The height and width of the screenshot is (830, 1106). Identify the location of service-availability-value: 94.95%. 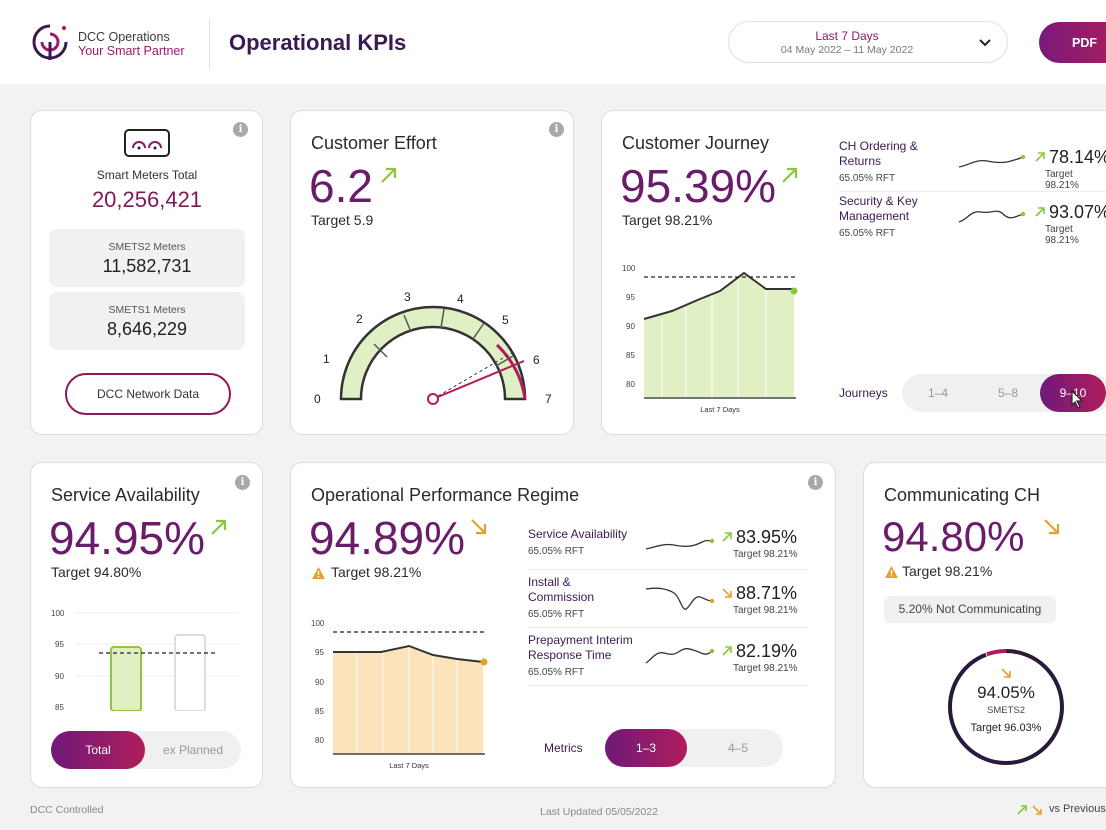
(127, 538).